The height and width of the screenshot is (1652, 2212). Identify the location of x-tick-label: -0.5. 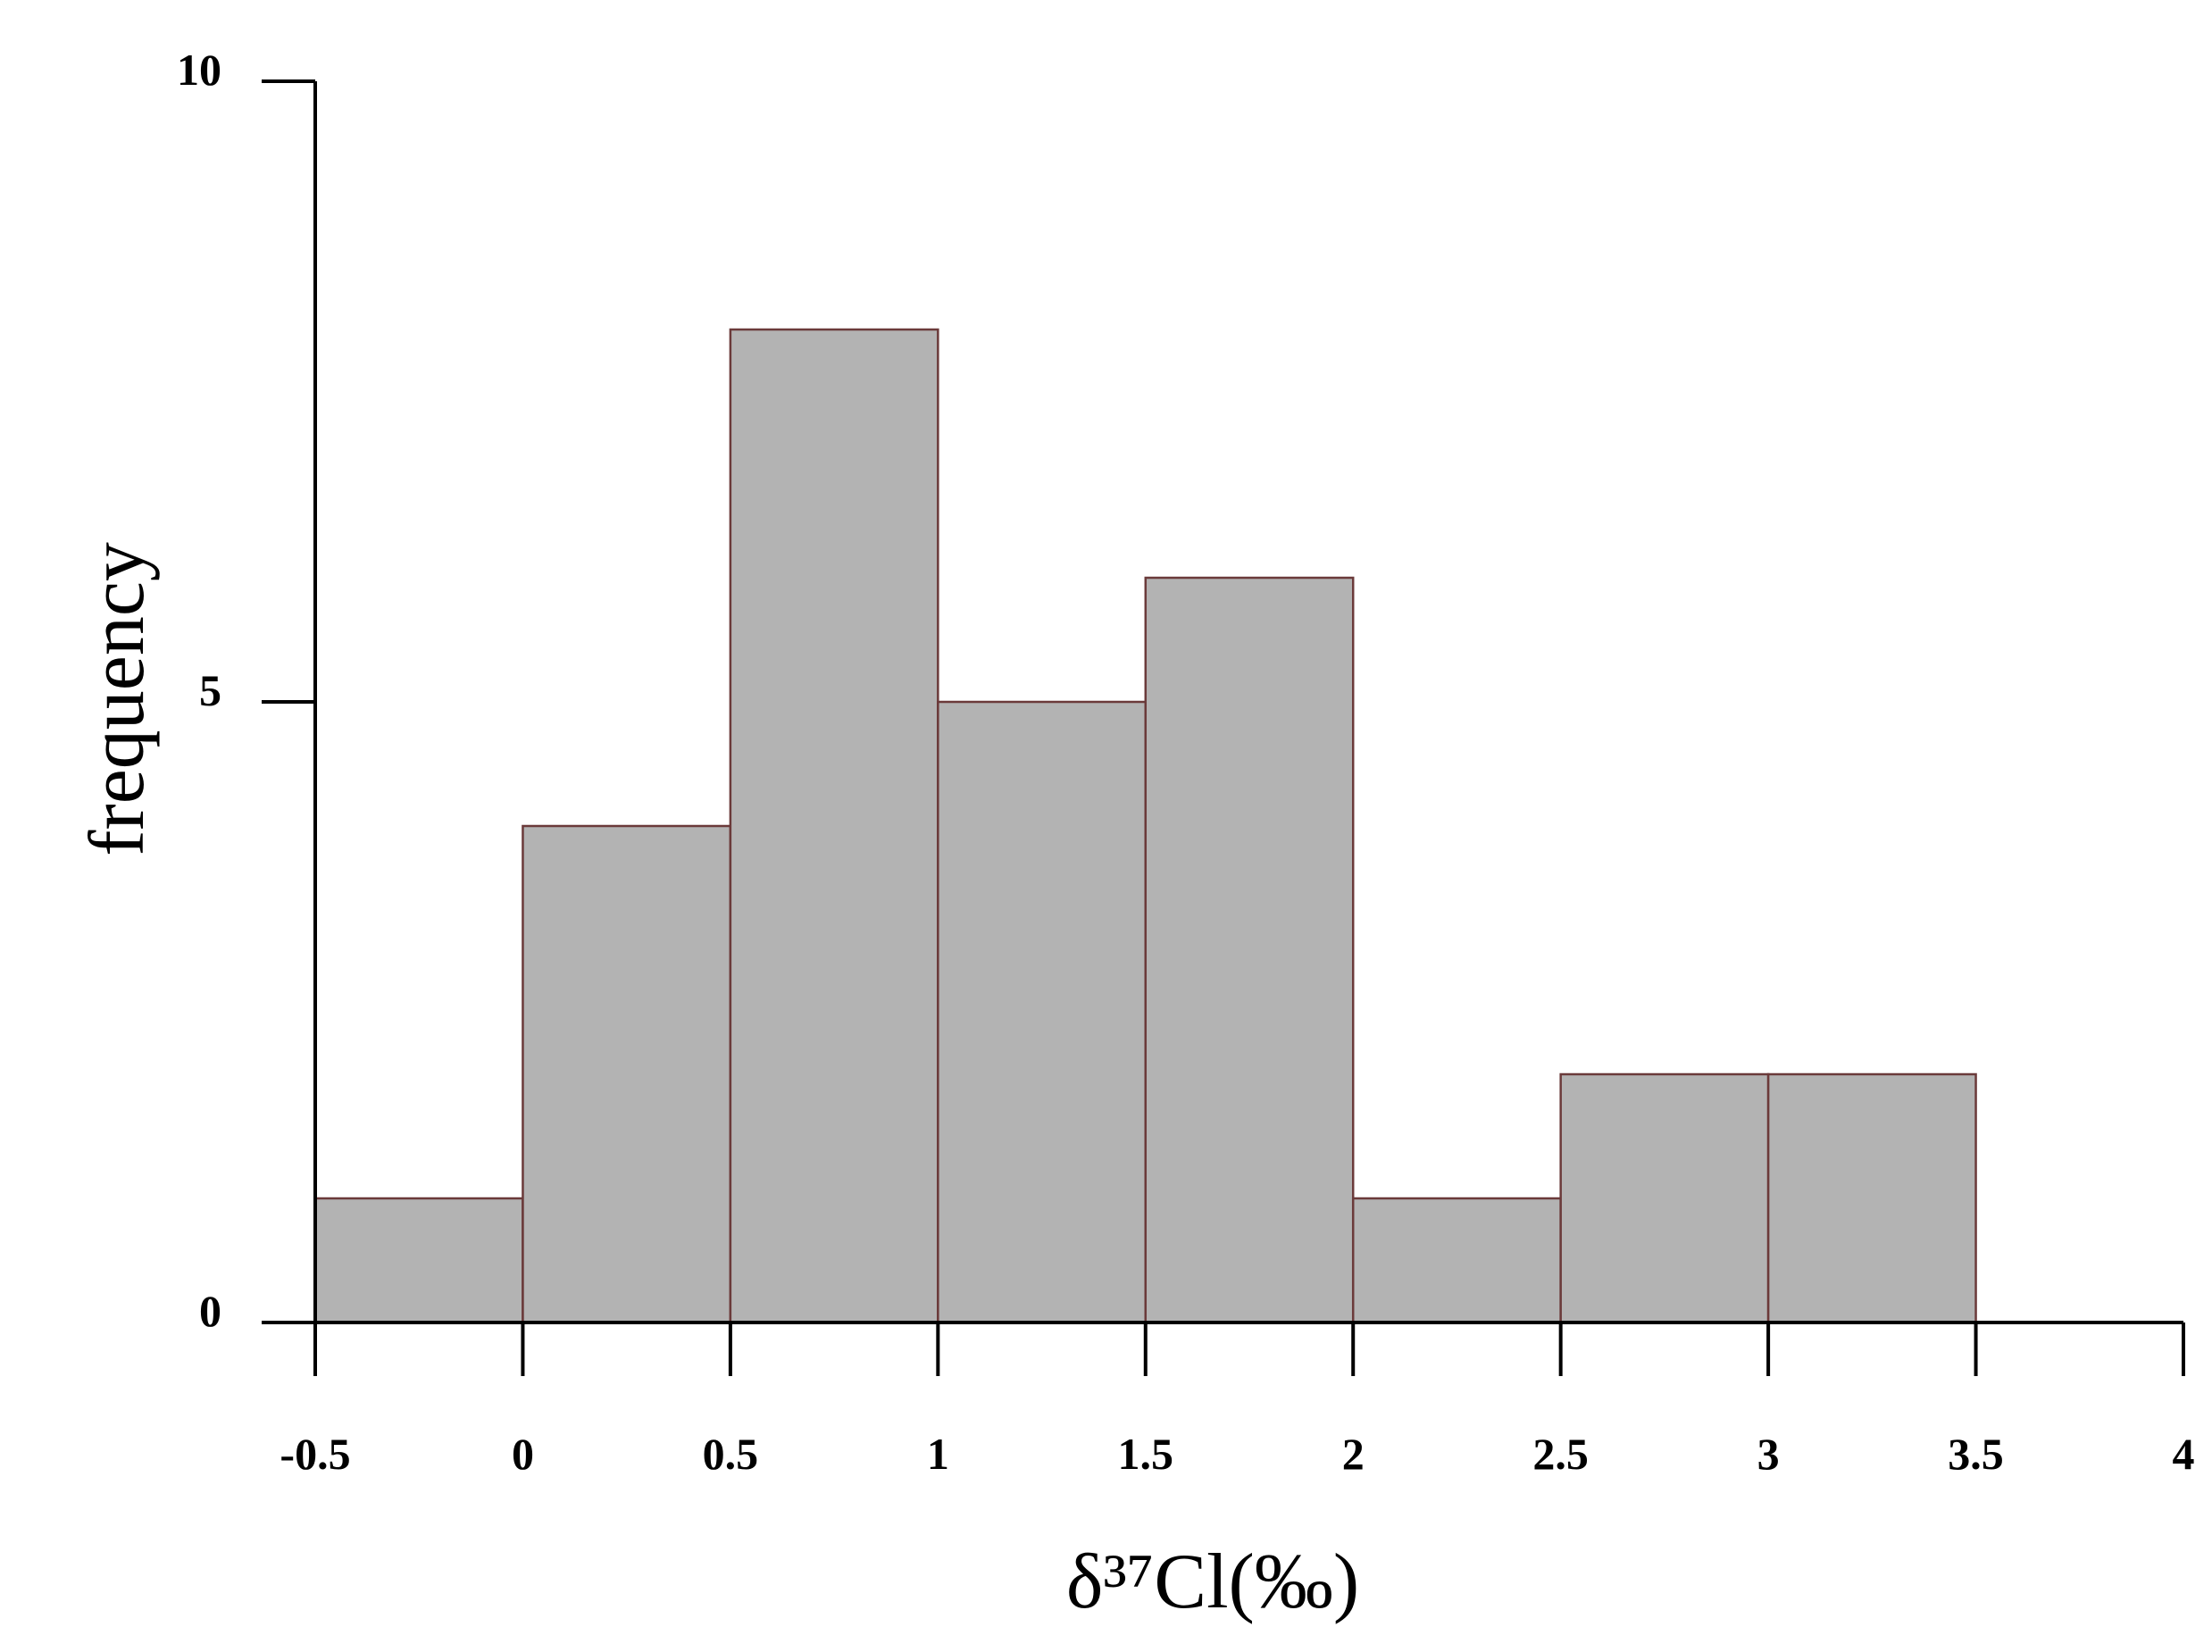
(315, 1454).